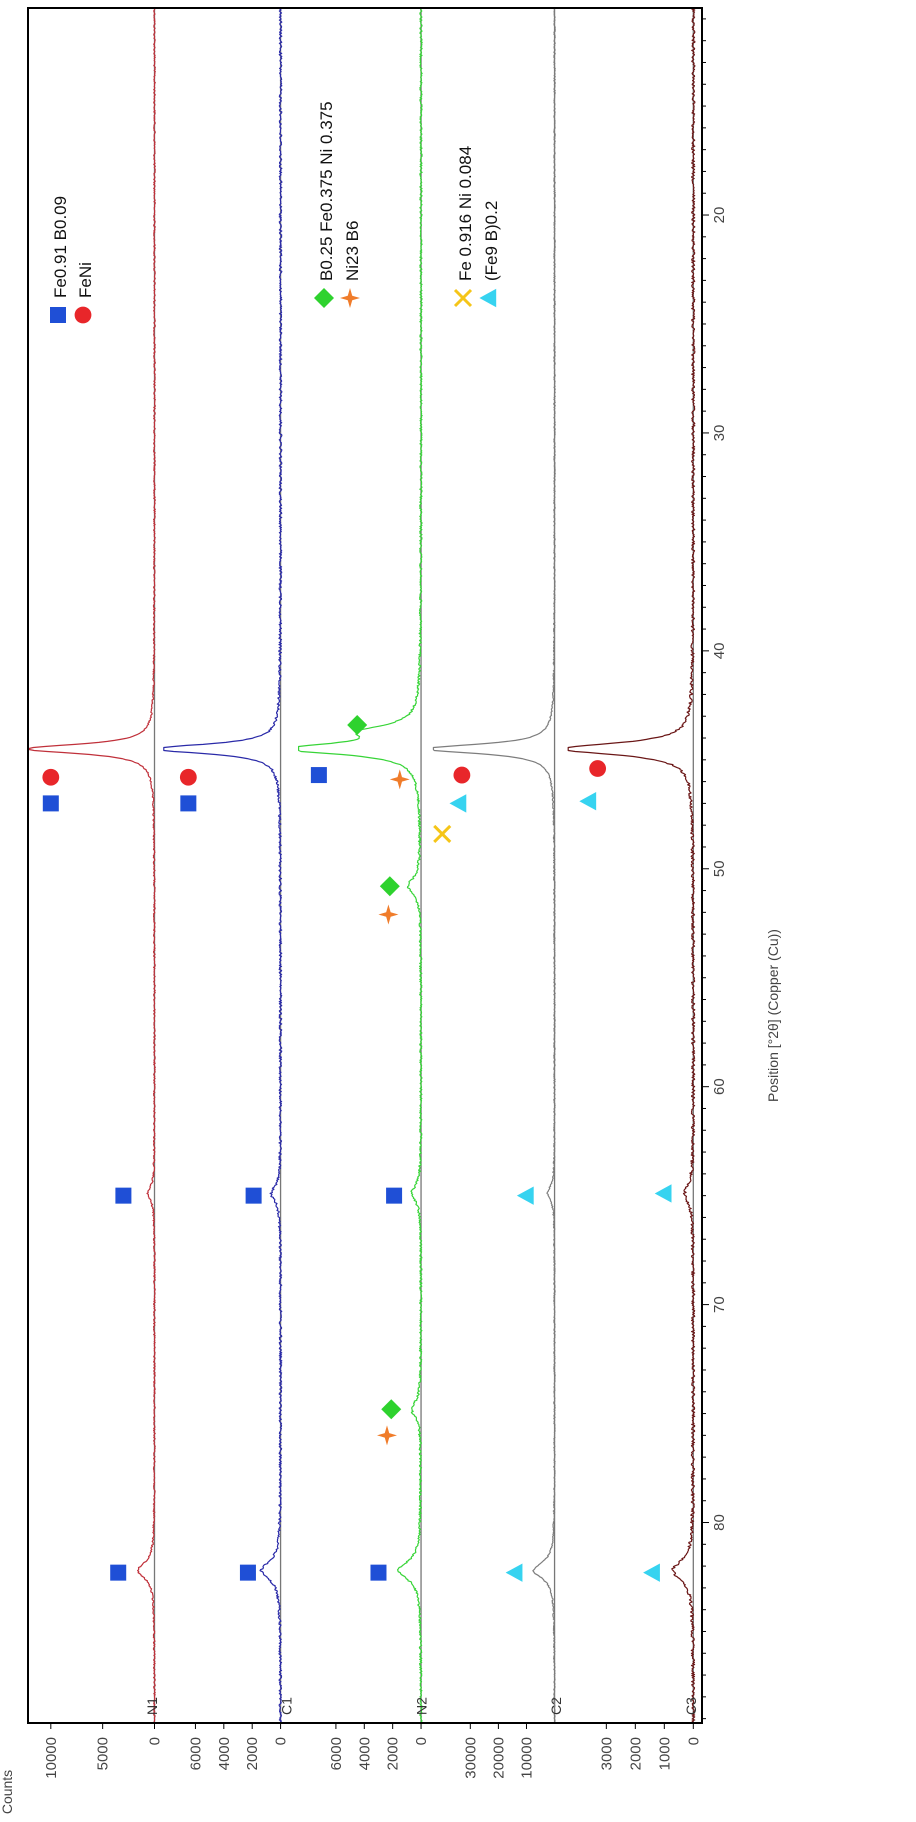 This screenshot has height=1822, width=916. Describe the element at coordinates (287, 1706) in the screenshot. I see `panel-label-c1: C1` at that location.